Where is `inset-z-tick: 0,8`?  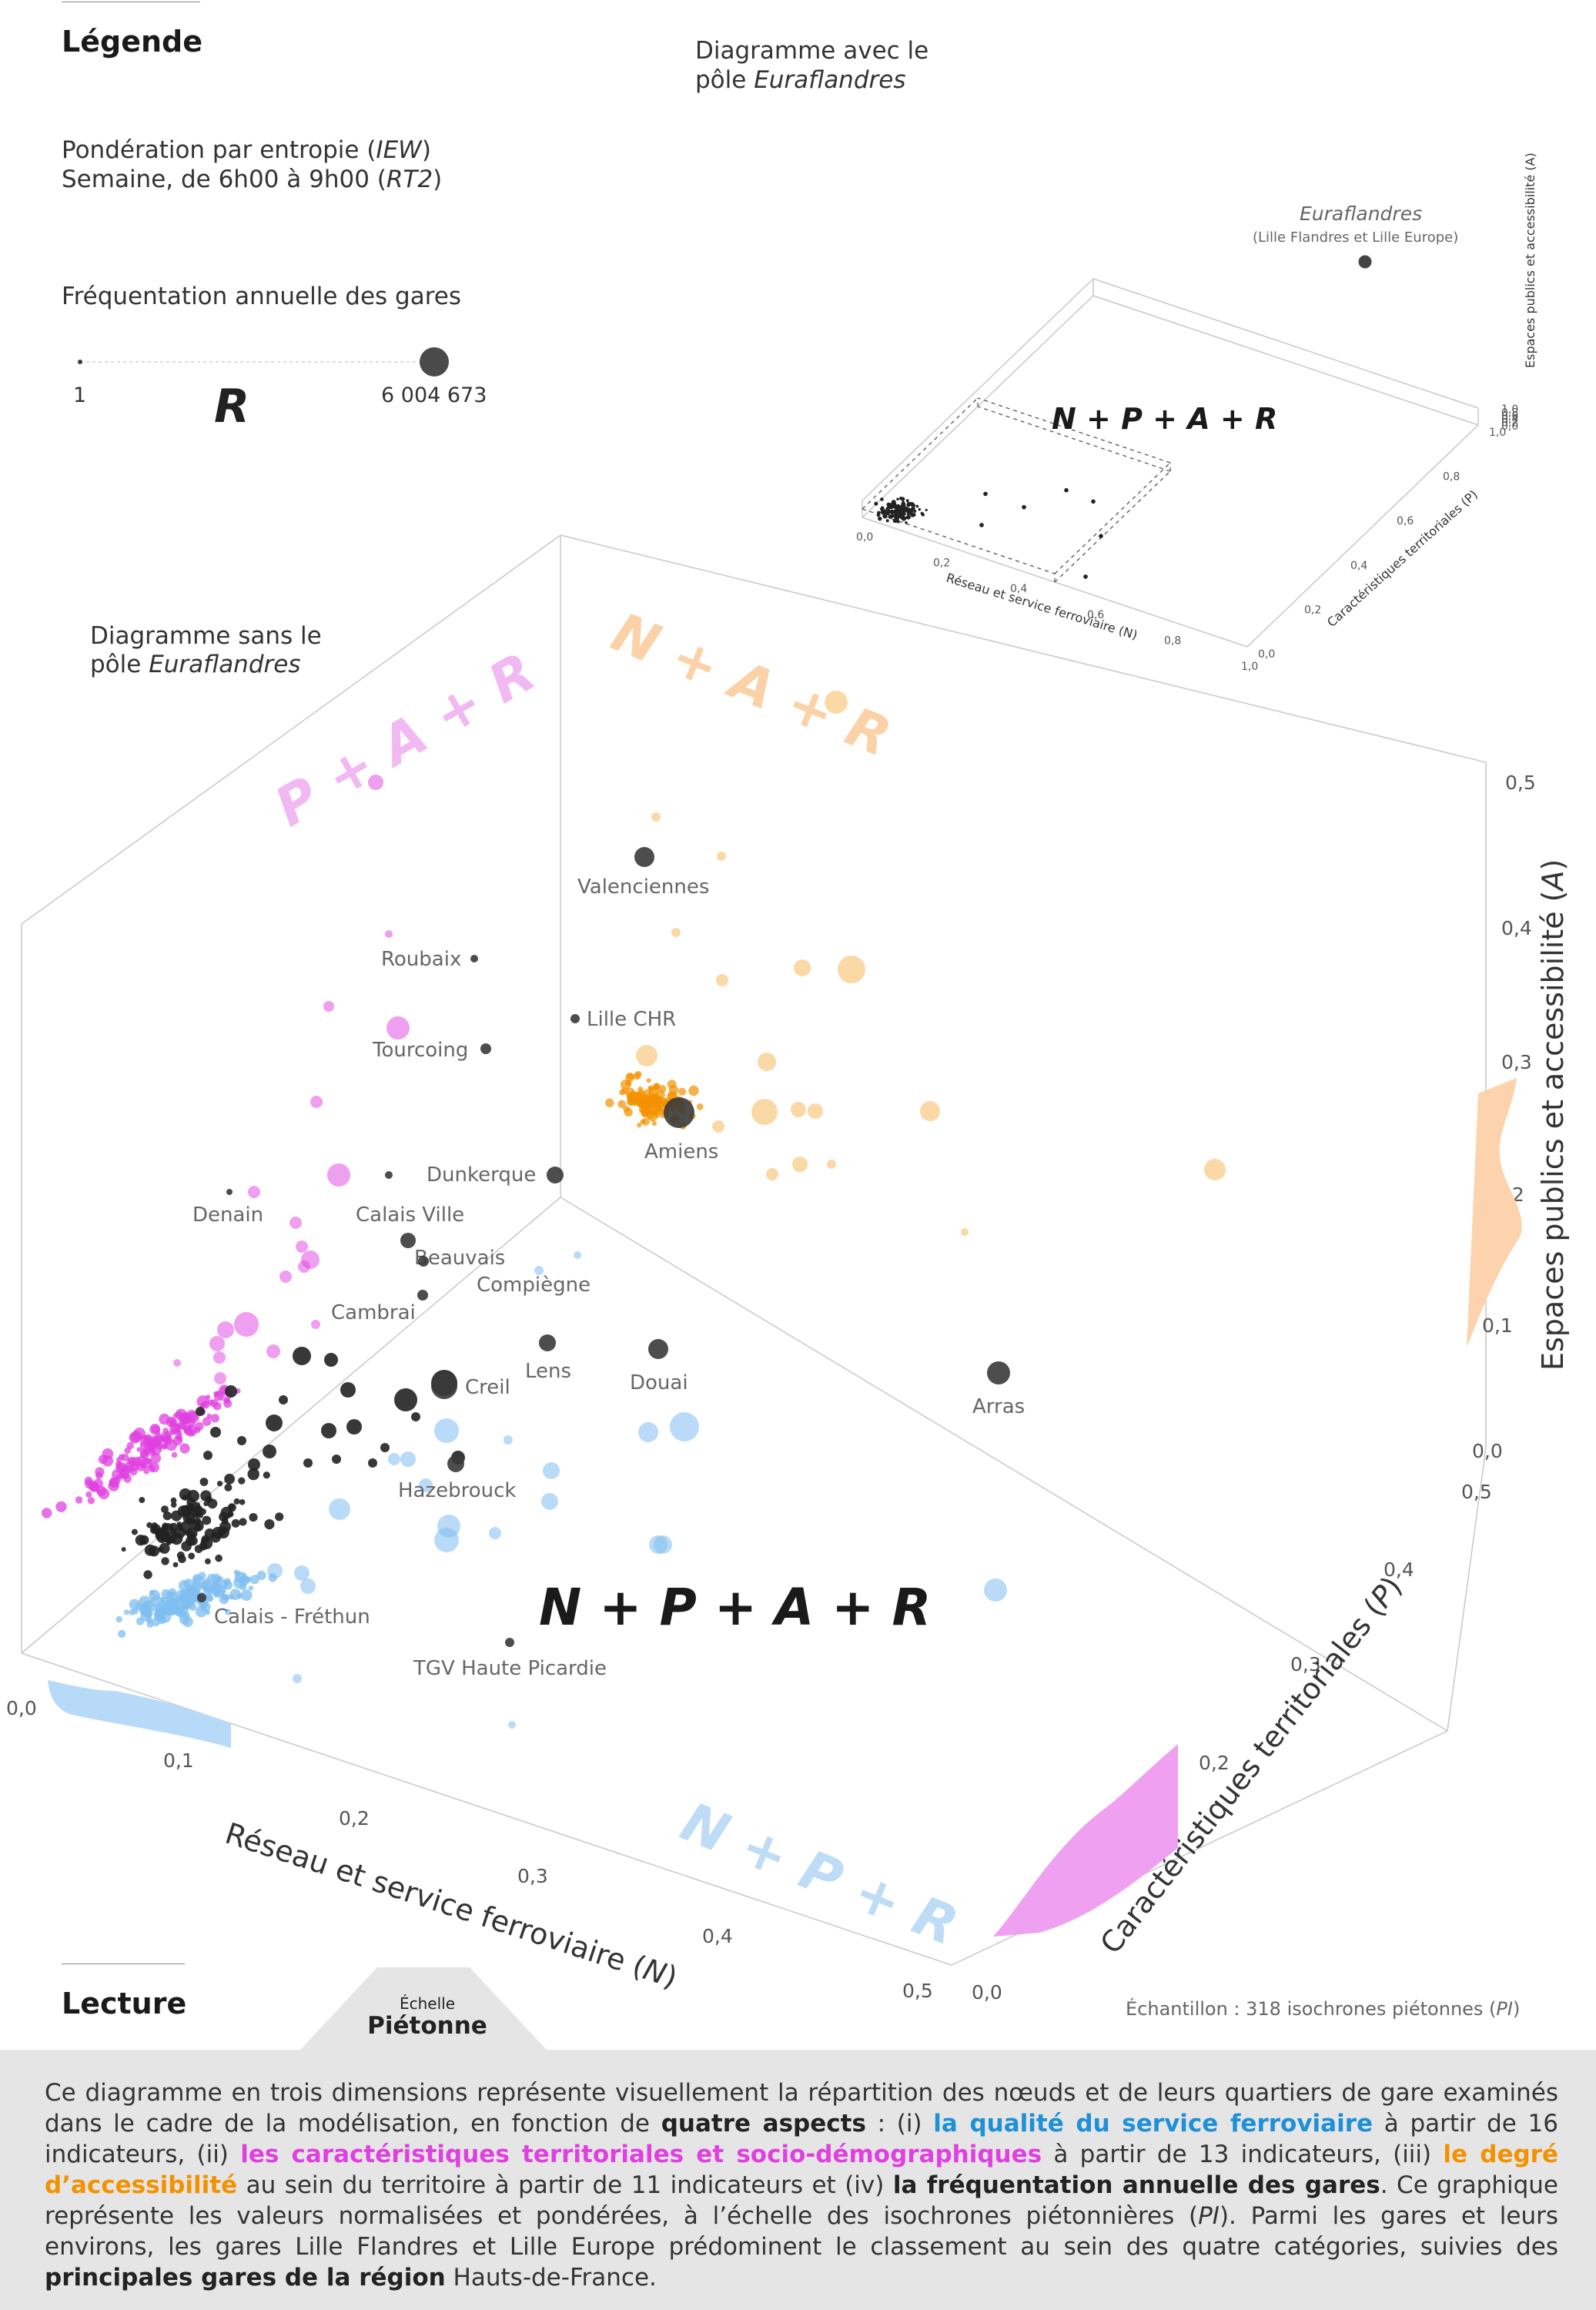
inset-z-tick: 0,8 is located at coordinates (1510, 413).